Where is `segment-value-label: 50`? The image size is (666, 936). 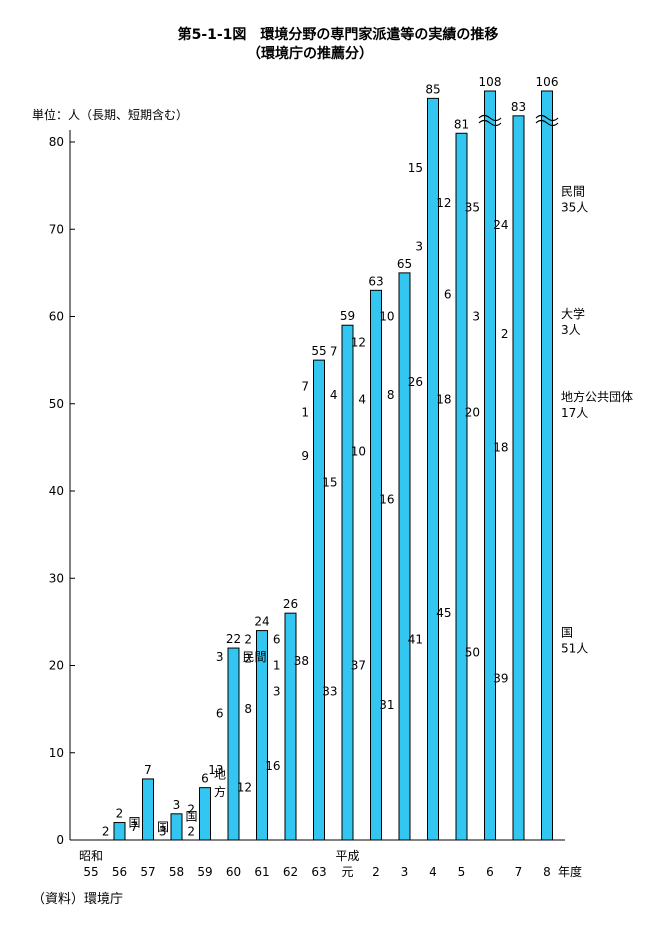
segment-value-label: 50 is located at coordinates (472, 652).